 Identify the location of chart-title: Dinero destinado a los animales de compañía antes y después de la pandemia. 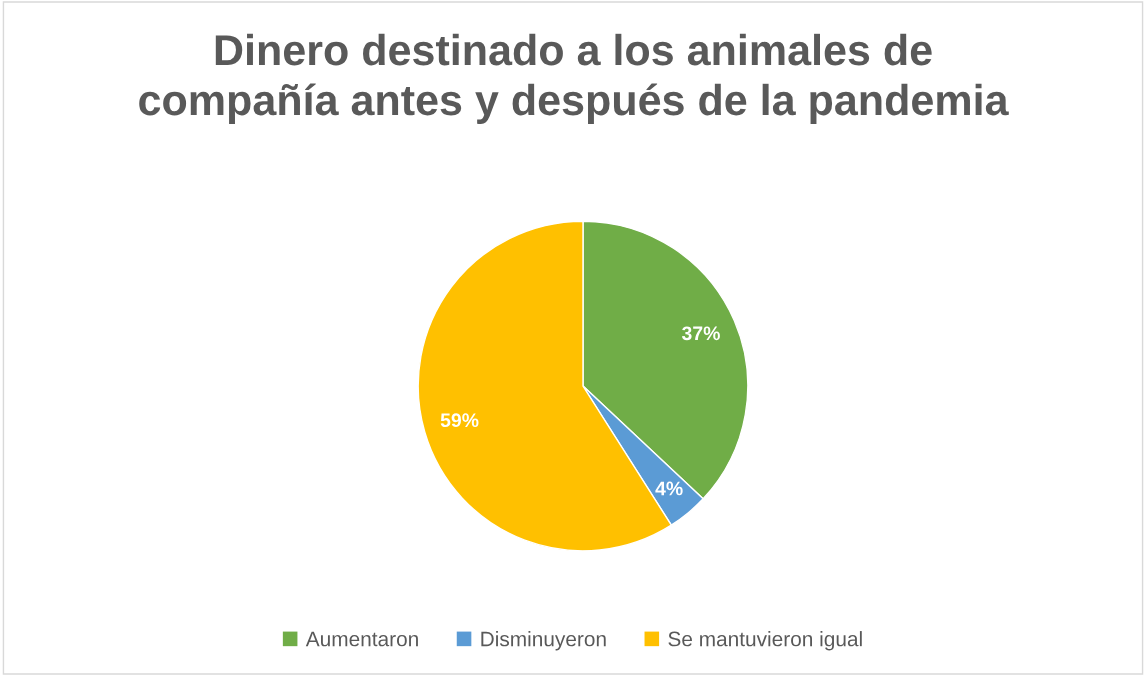
(574, 78).